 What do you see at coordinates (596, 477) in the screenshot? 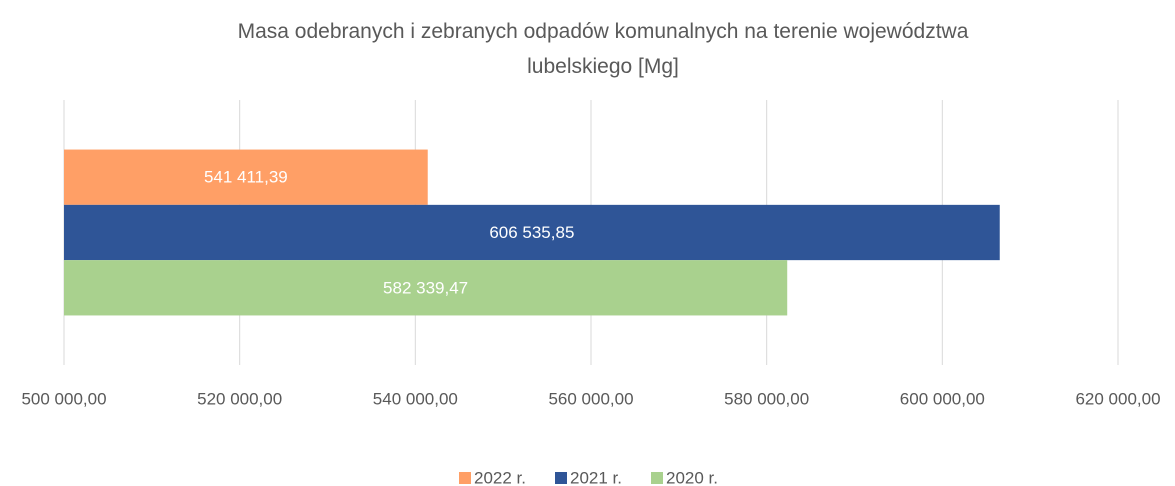
I see `legend-label: 2021 r.` at bounding box center [596, 477].